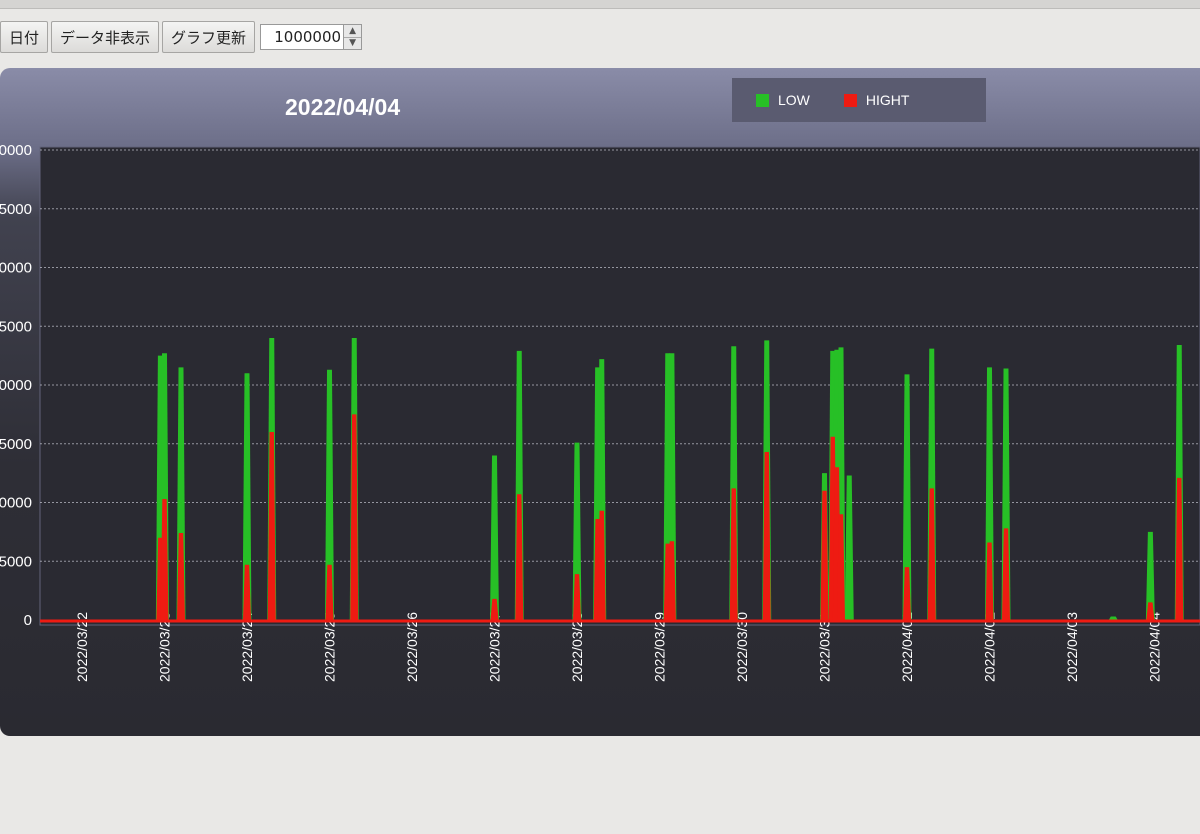 The image size is (1200, 834). Describe the element at coordinates (1155, 647) in the screenshot. I see `x-tick-label: 2022/04/04` at that location.